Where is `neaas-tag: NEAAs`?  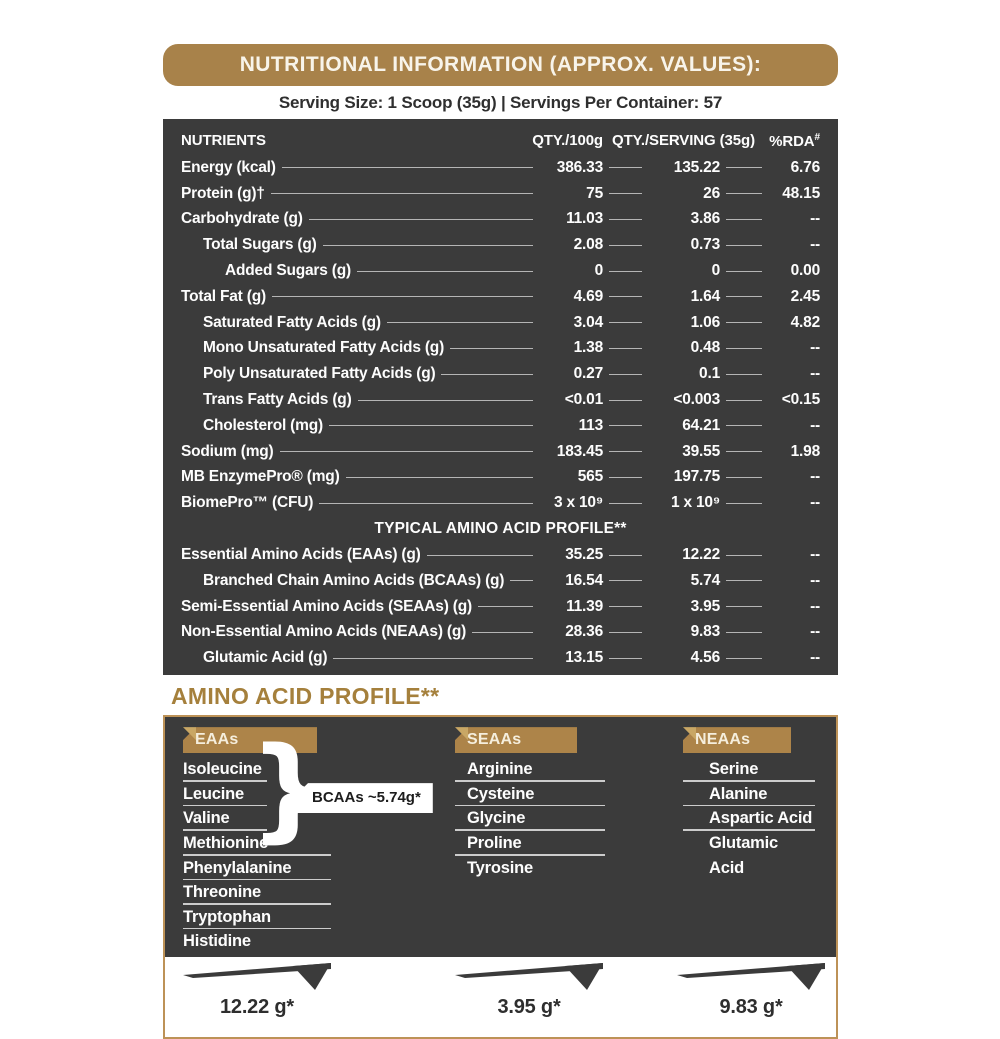 neaas-tag: NEAAs is located at coordinates (749, 740).